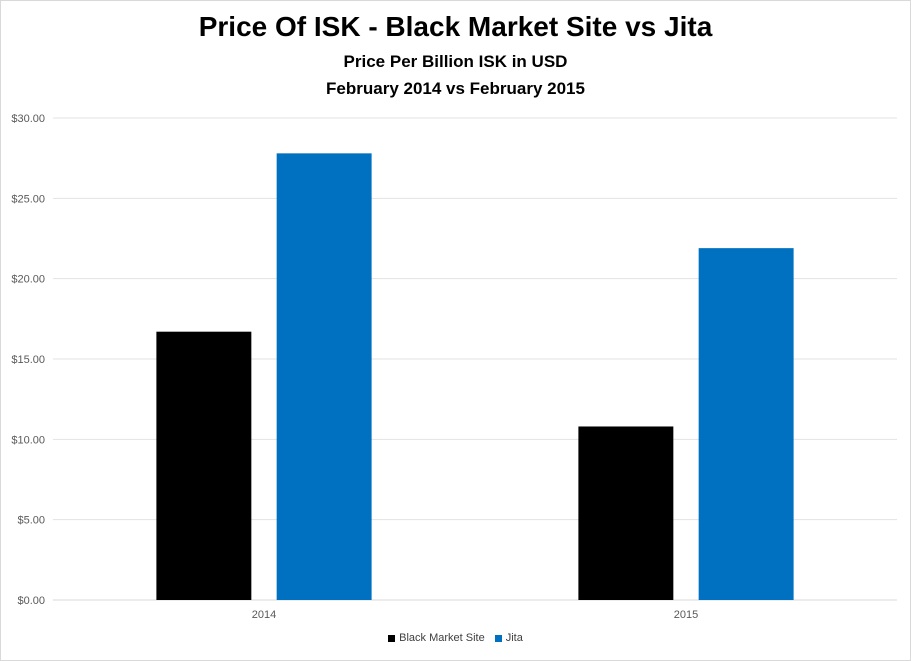 This screenshot has width=911, height=661. What do you see at coordinates (514, 638) in the screenshot?
I see `legend-label-jita: Jita` at bounding box center [514, 638].